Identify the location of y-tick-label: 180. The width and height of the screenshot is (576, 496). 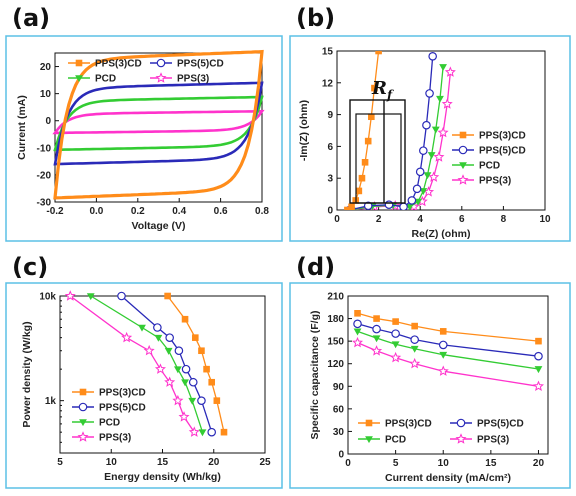
(335, 319).